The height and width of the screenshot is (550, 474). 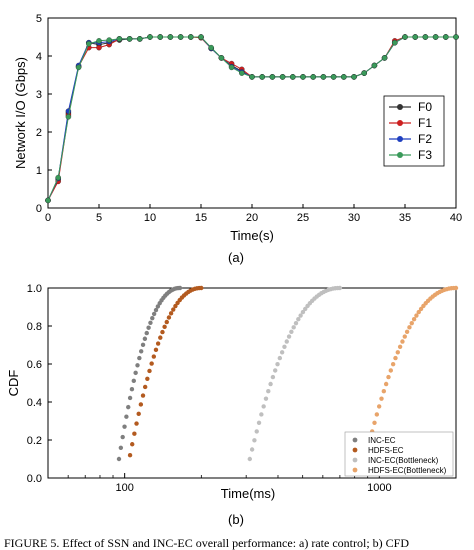 I want to click on chart-a-y-axis-label: Network I/O (Gbps), so click(x=20, y=113).